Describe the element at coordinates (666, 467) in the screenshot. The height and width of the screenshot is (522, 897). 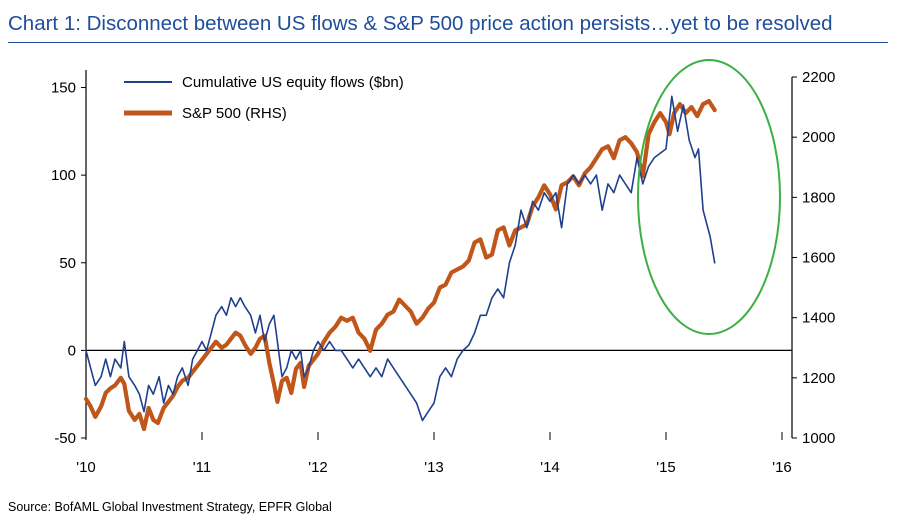
I see `x-tick-label: '15` at that location.